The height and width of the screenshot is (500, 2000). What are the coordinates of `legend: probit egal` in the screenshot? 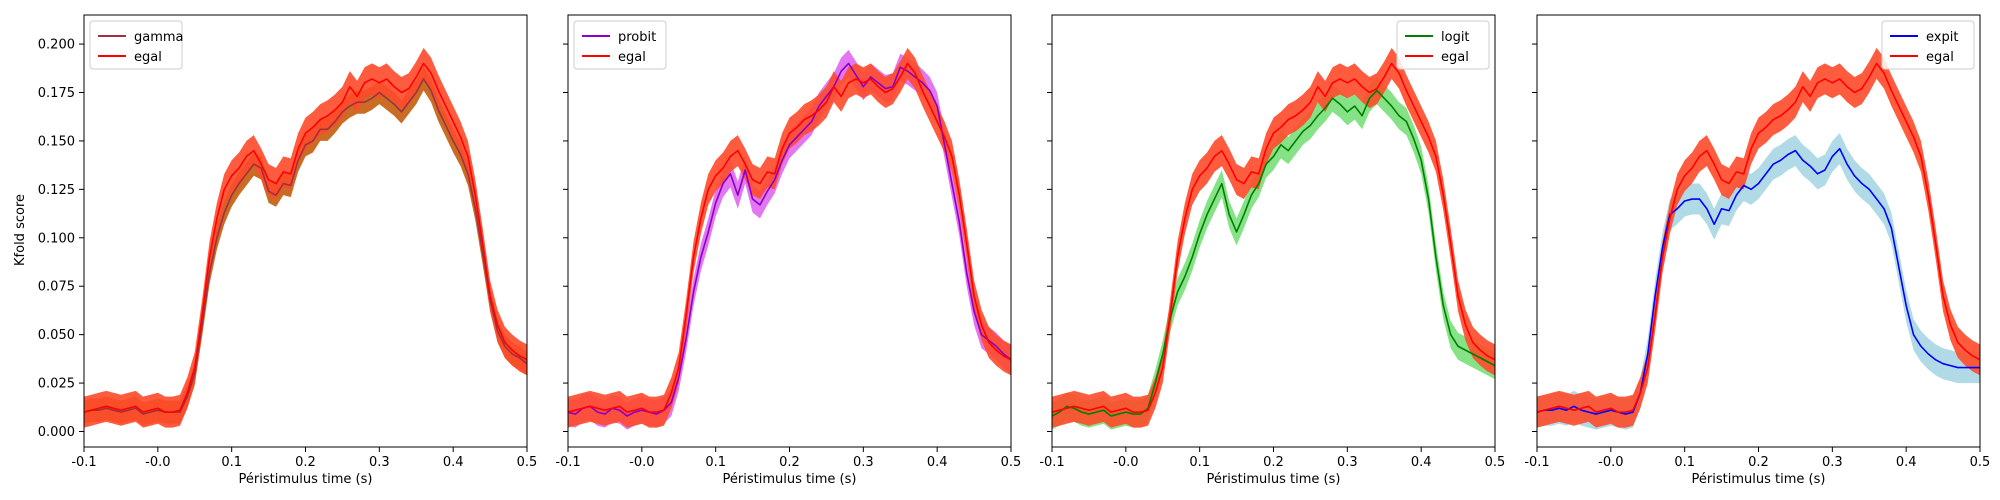 It's located at (620, 45).